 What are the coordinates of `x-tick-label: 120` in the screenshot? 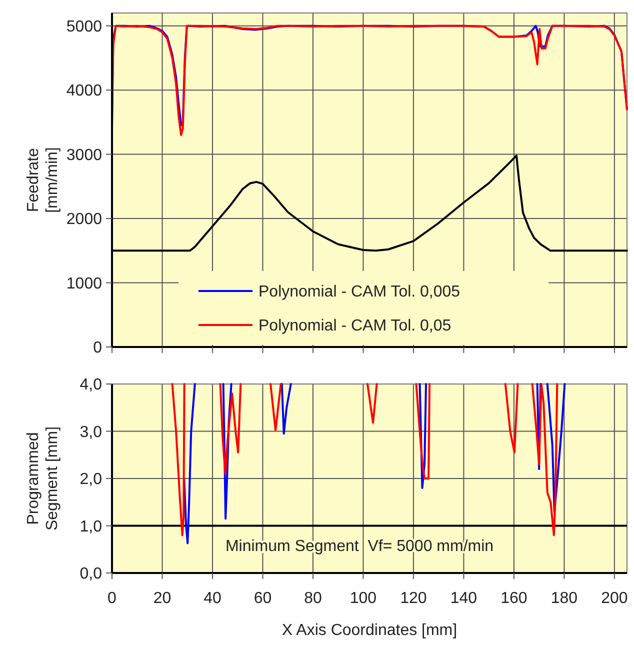 It's located at (413, 598).